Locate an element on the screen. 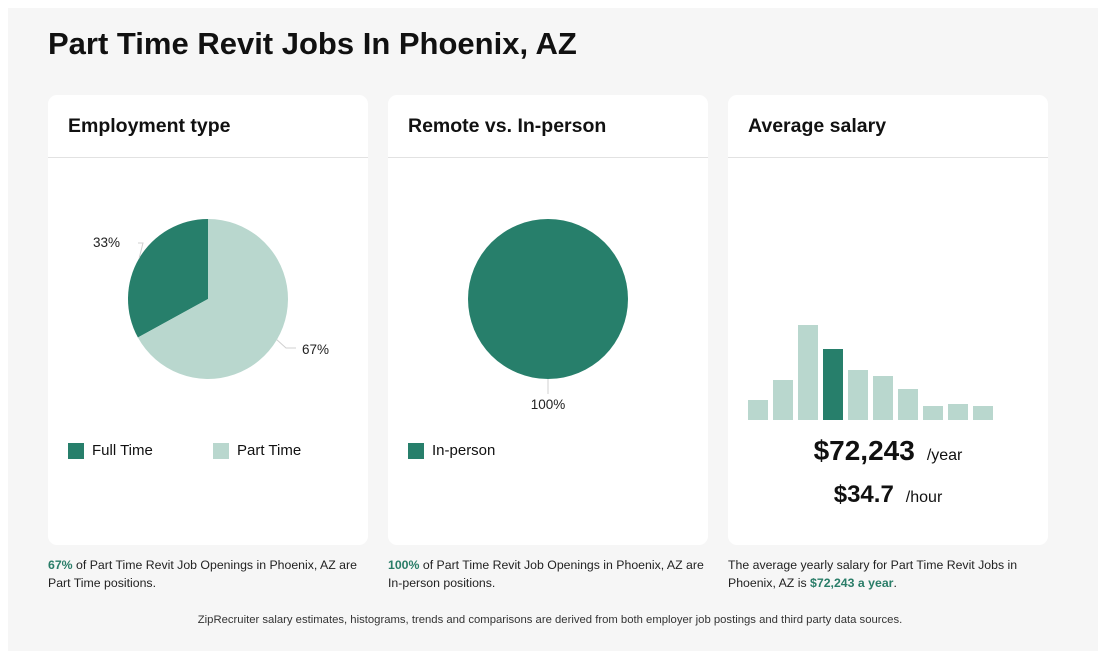 This screenshot has width=1100, height=651. salary-yearly-unit: /year is located at coordinates (944, 455).